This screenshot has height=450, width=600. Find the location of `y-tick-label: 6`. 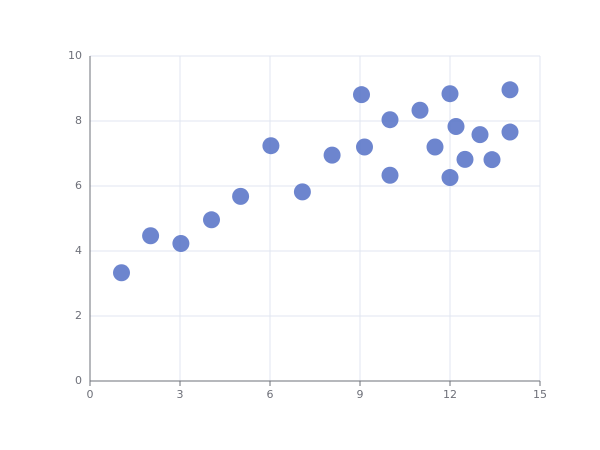

y-tick-label: 6 is located at coordinates (78, 185).